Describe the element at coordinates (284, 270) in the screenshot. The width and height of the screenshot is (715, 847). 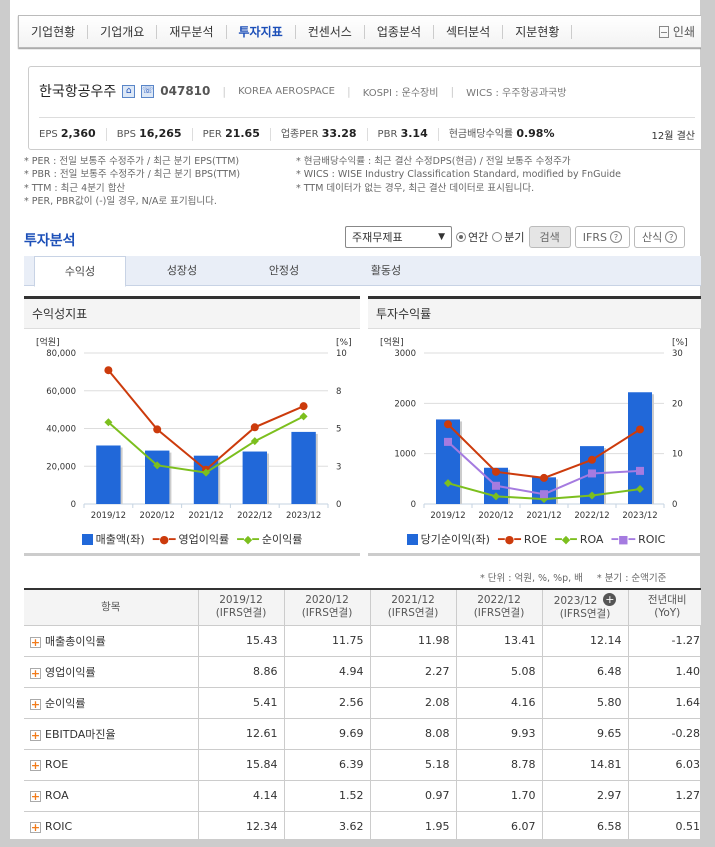
I see `tab-stability: 안정성` at that location.